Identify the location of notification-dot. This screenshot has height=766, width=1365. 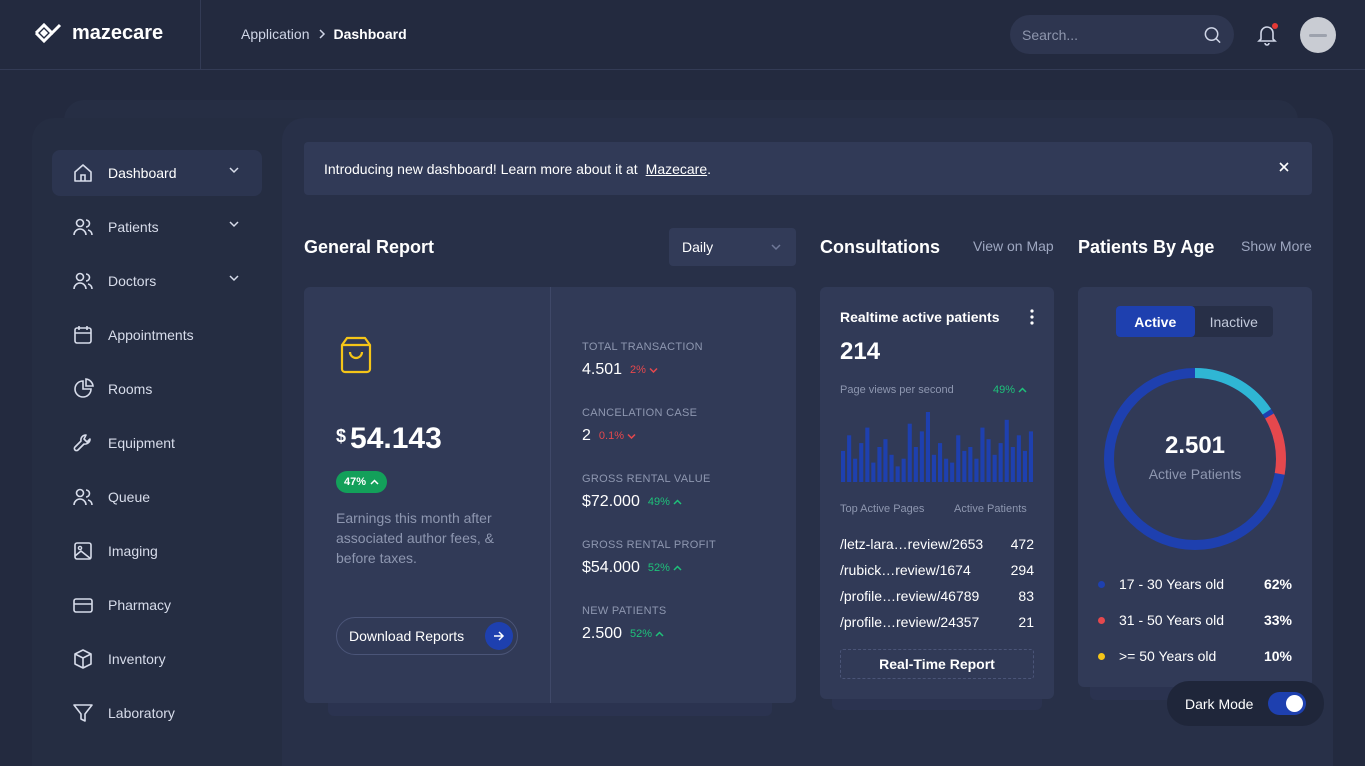
(1275, 26).